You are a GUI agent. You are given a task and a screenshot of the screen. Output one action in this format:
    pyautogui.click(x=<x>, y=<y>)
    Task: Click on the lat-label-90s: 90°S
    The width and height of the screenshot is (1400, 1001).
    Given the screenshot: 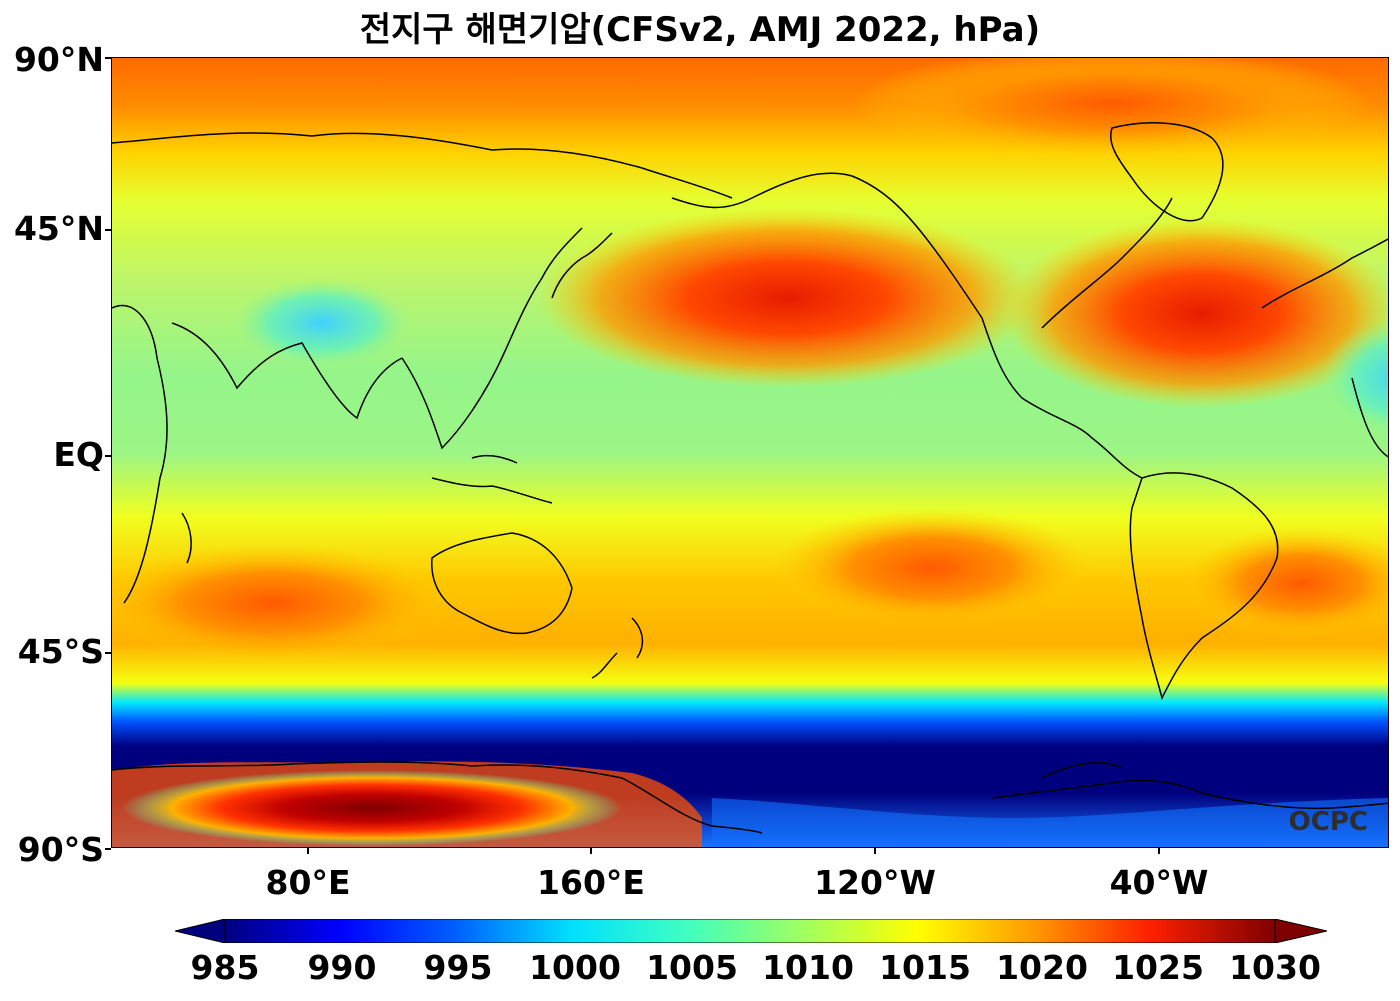 What is the action you would take?
    pyautogui.click(x=60, y=849)
    